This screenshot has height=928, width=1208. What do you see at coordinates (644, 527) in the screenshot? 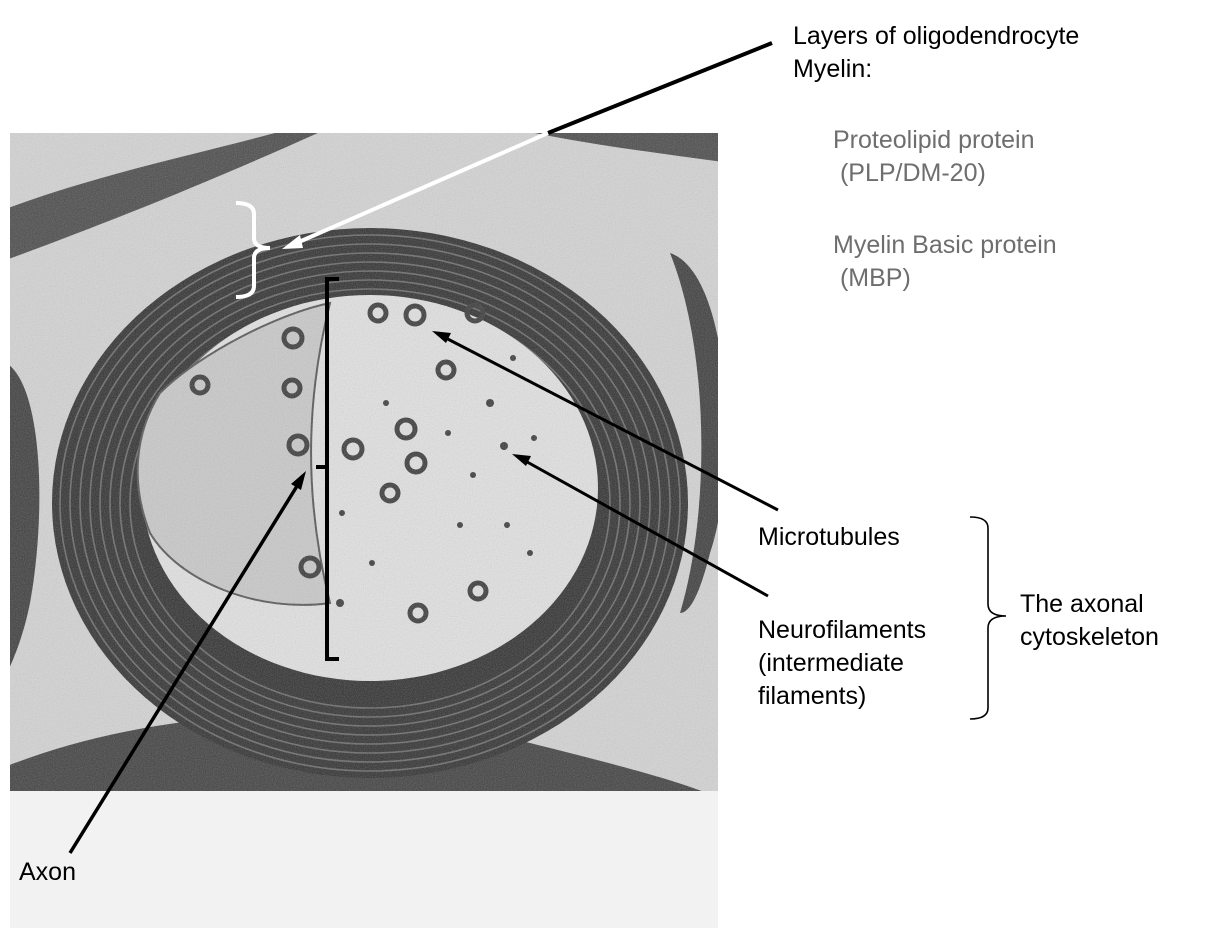
I see `neurofilaments-pointer-line` at bounding box center [644, 527].